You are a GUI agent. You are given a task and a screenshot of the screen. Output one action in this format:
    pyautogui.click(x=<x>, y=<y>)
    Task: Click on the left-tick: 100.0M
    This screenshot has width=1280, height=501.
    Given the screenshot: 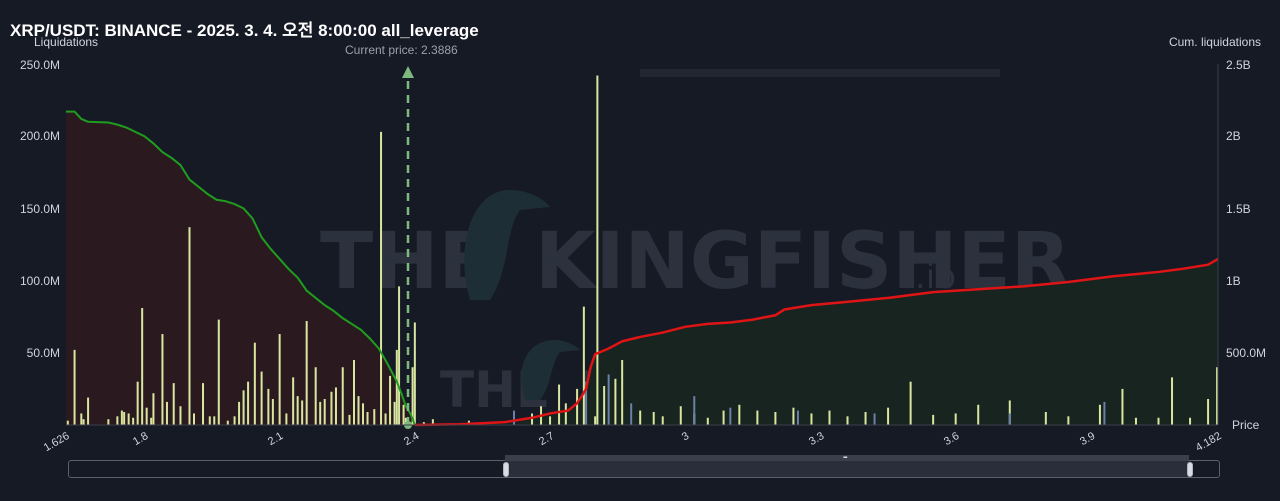 What is the action you would take?
    pyautogui.click(x=39, y=281)
    